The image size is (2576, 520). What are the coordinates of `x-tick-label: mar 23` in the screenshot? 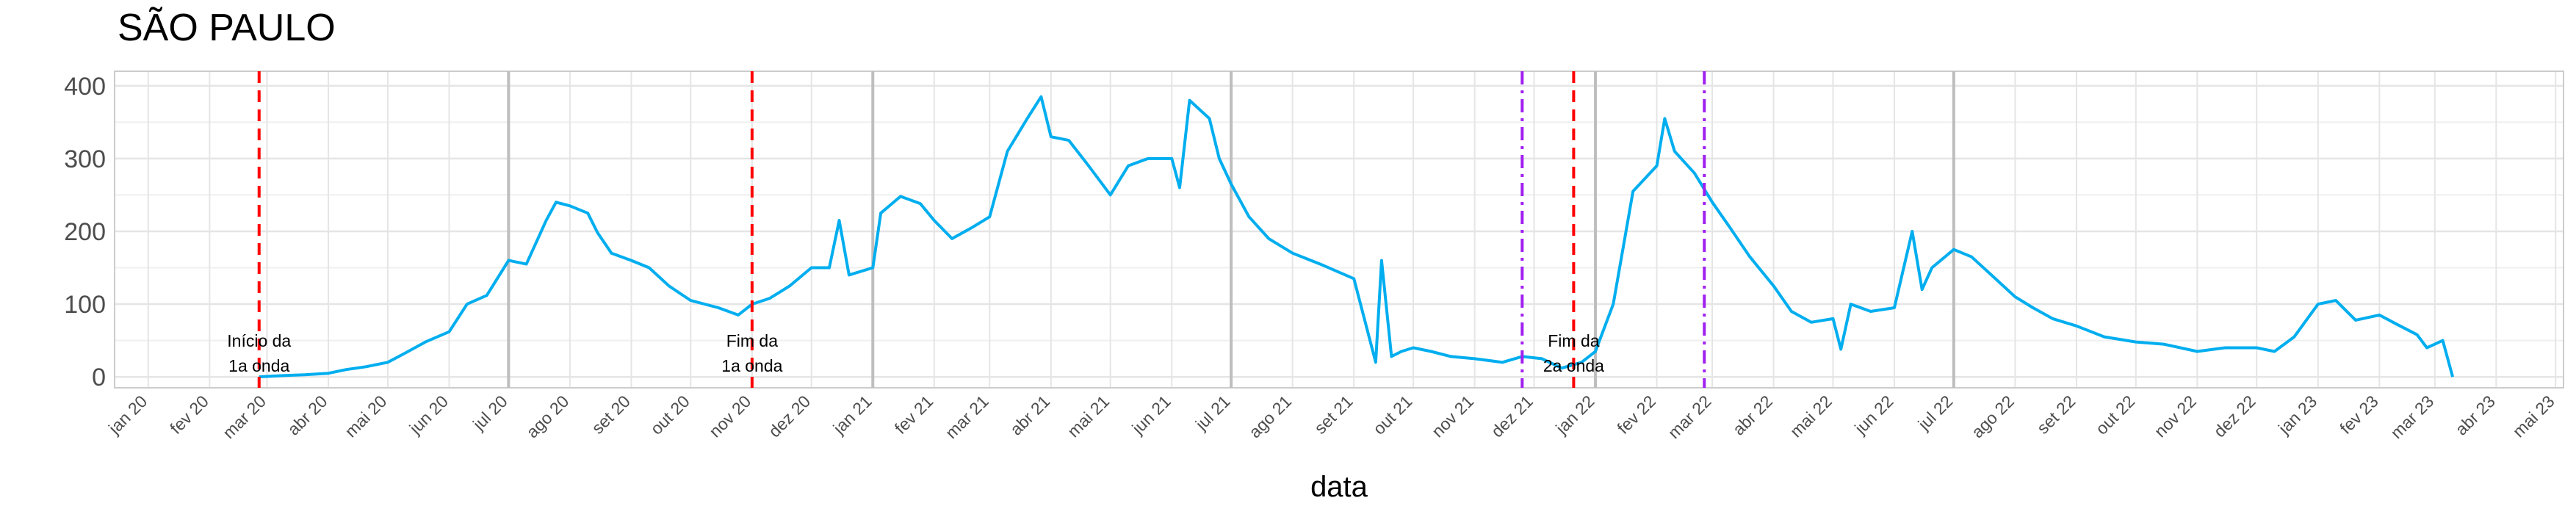 It's located at (2411, 417).